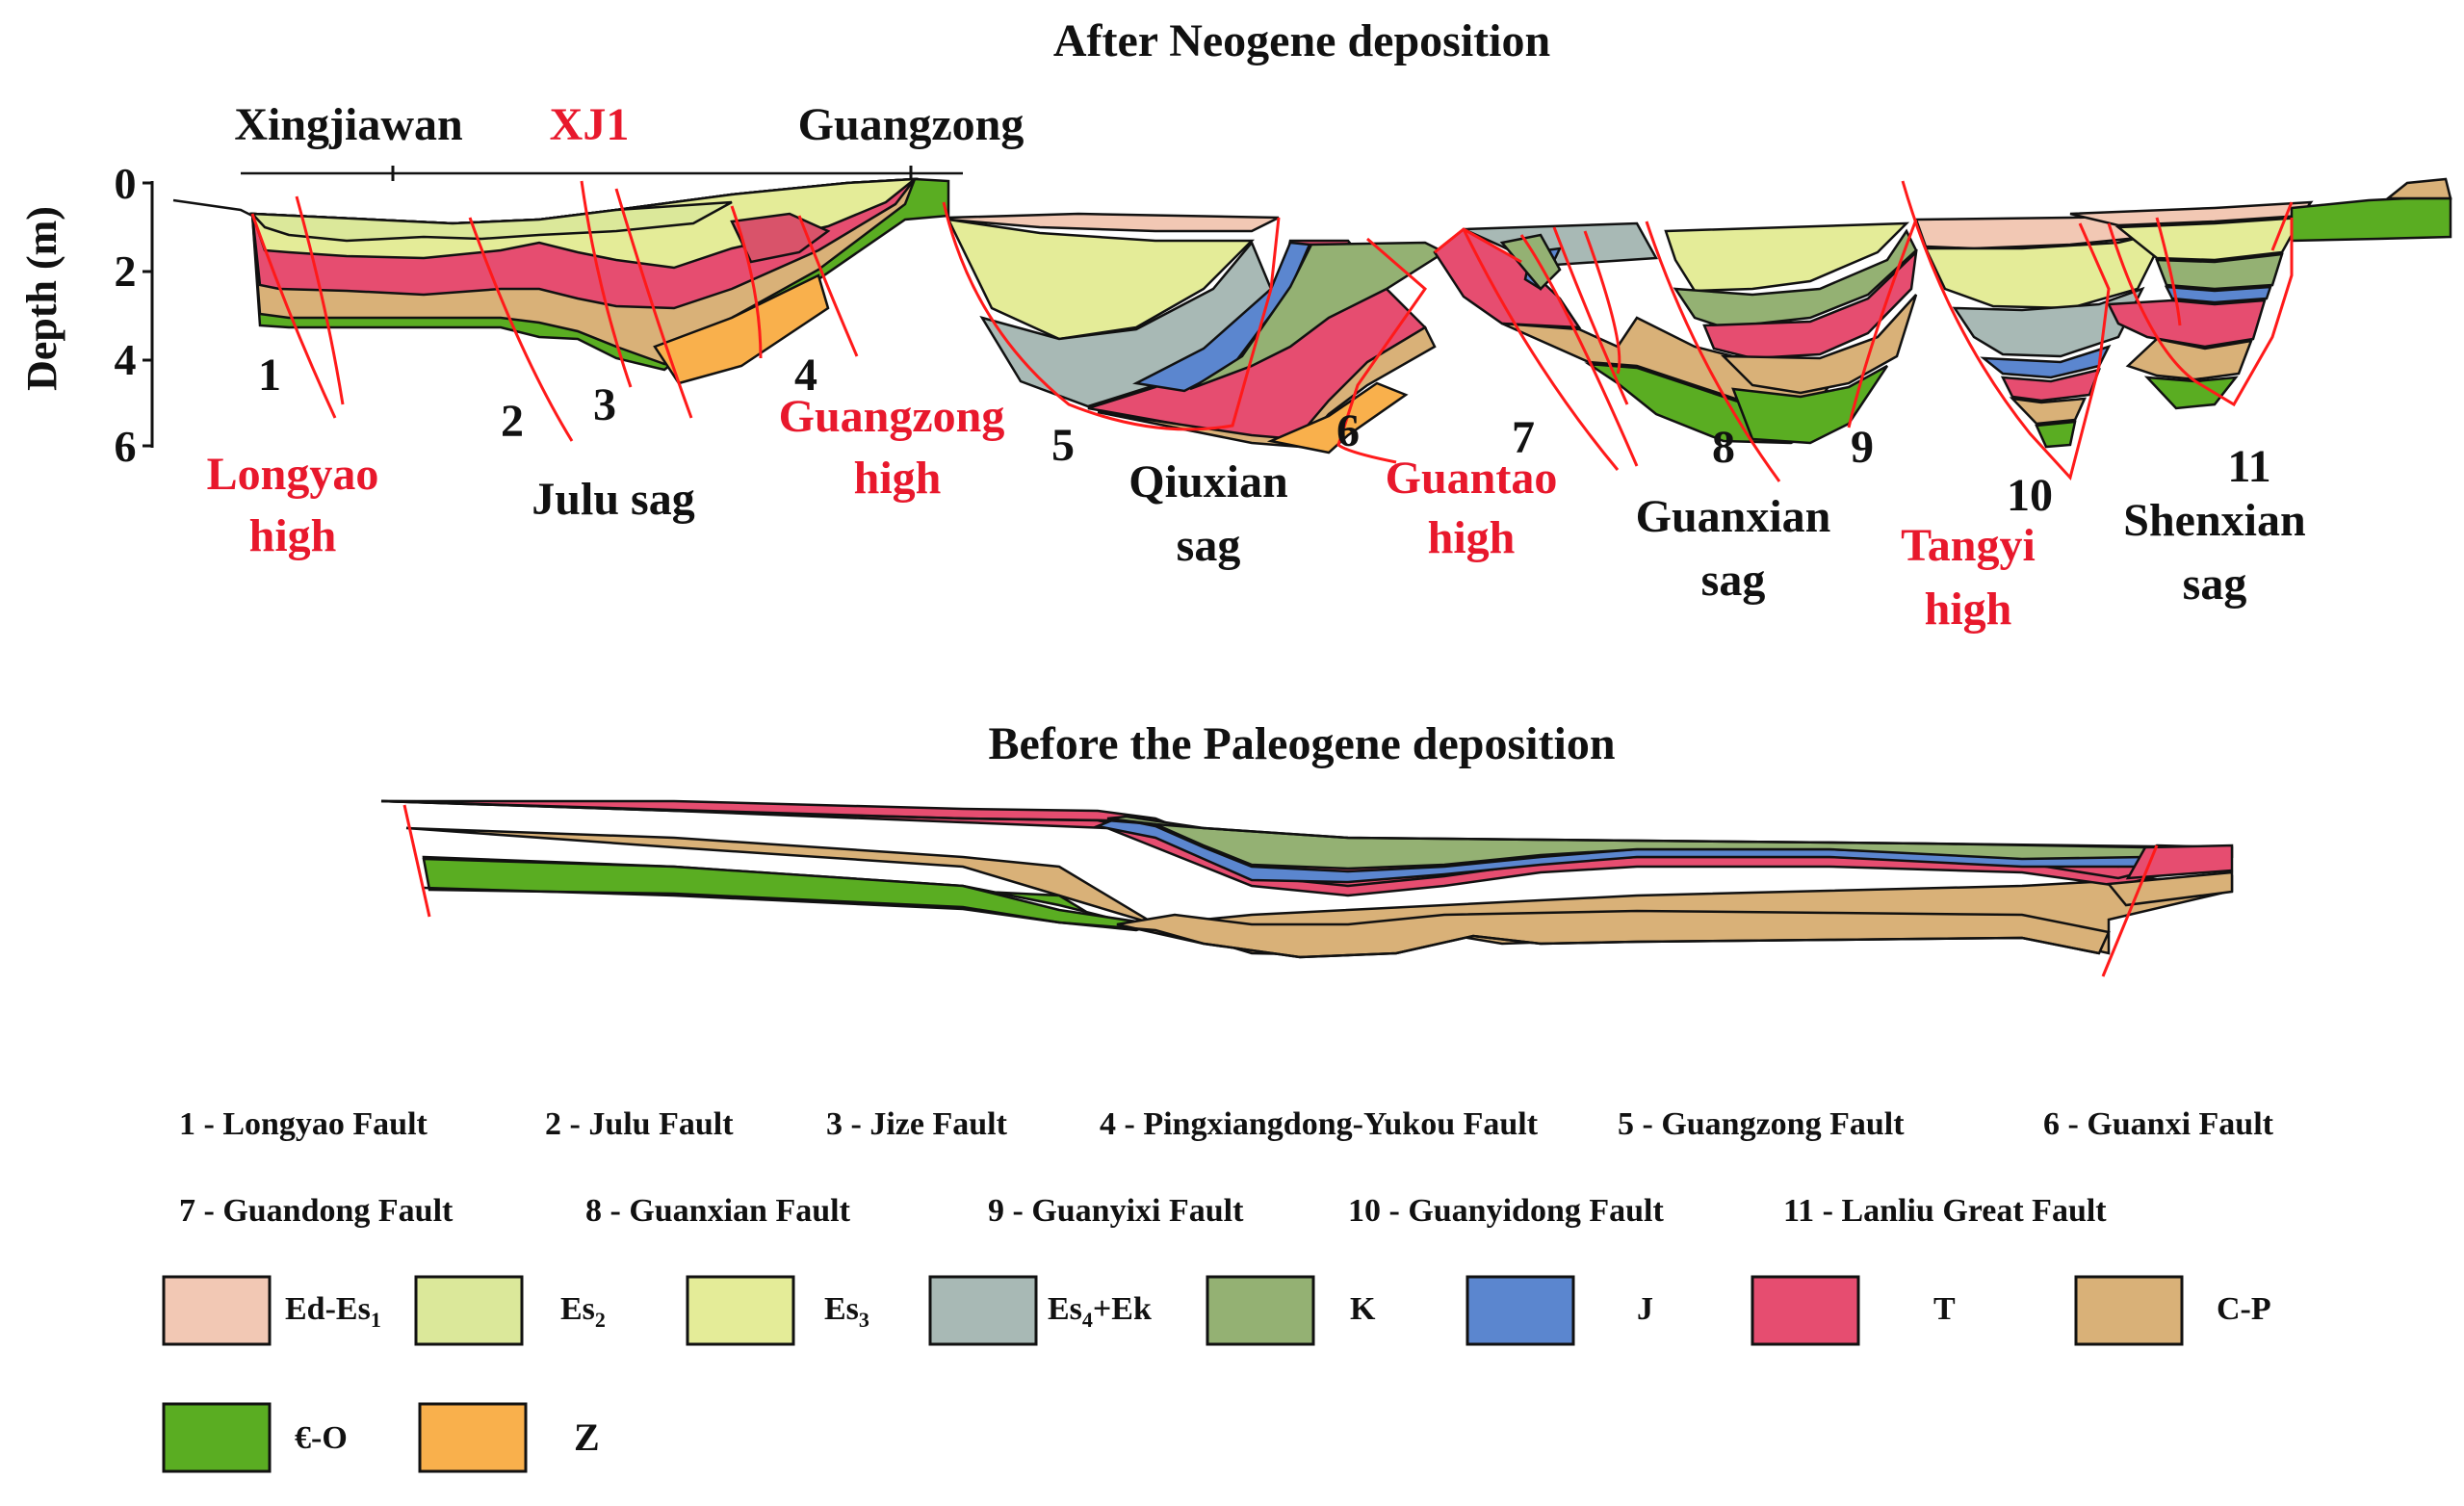 The image size is (2464, 1506). Describe the element at coordinates (2051, 385) in the screenshot. I see `stratum-triassic-tangyi` at that location.